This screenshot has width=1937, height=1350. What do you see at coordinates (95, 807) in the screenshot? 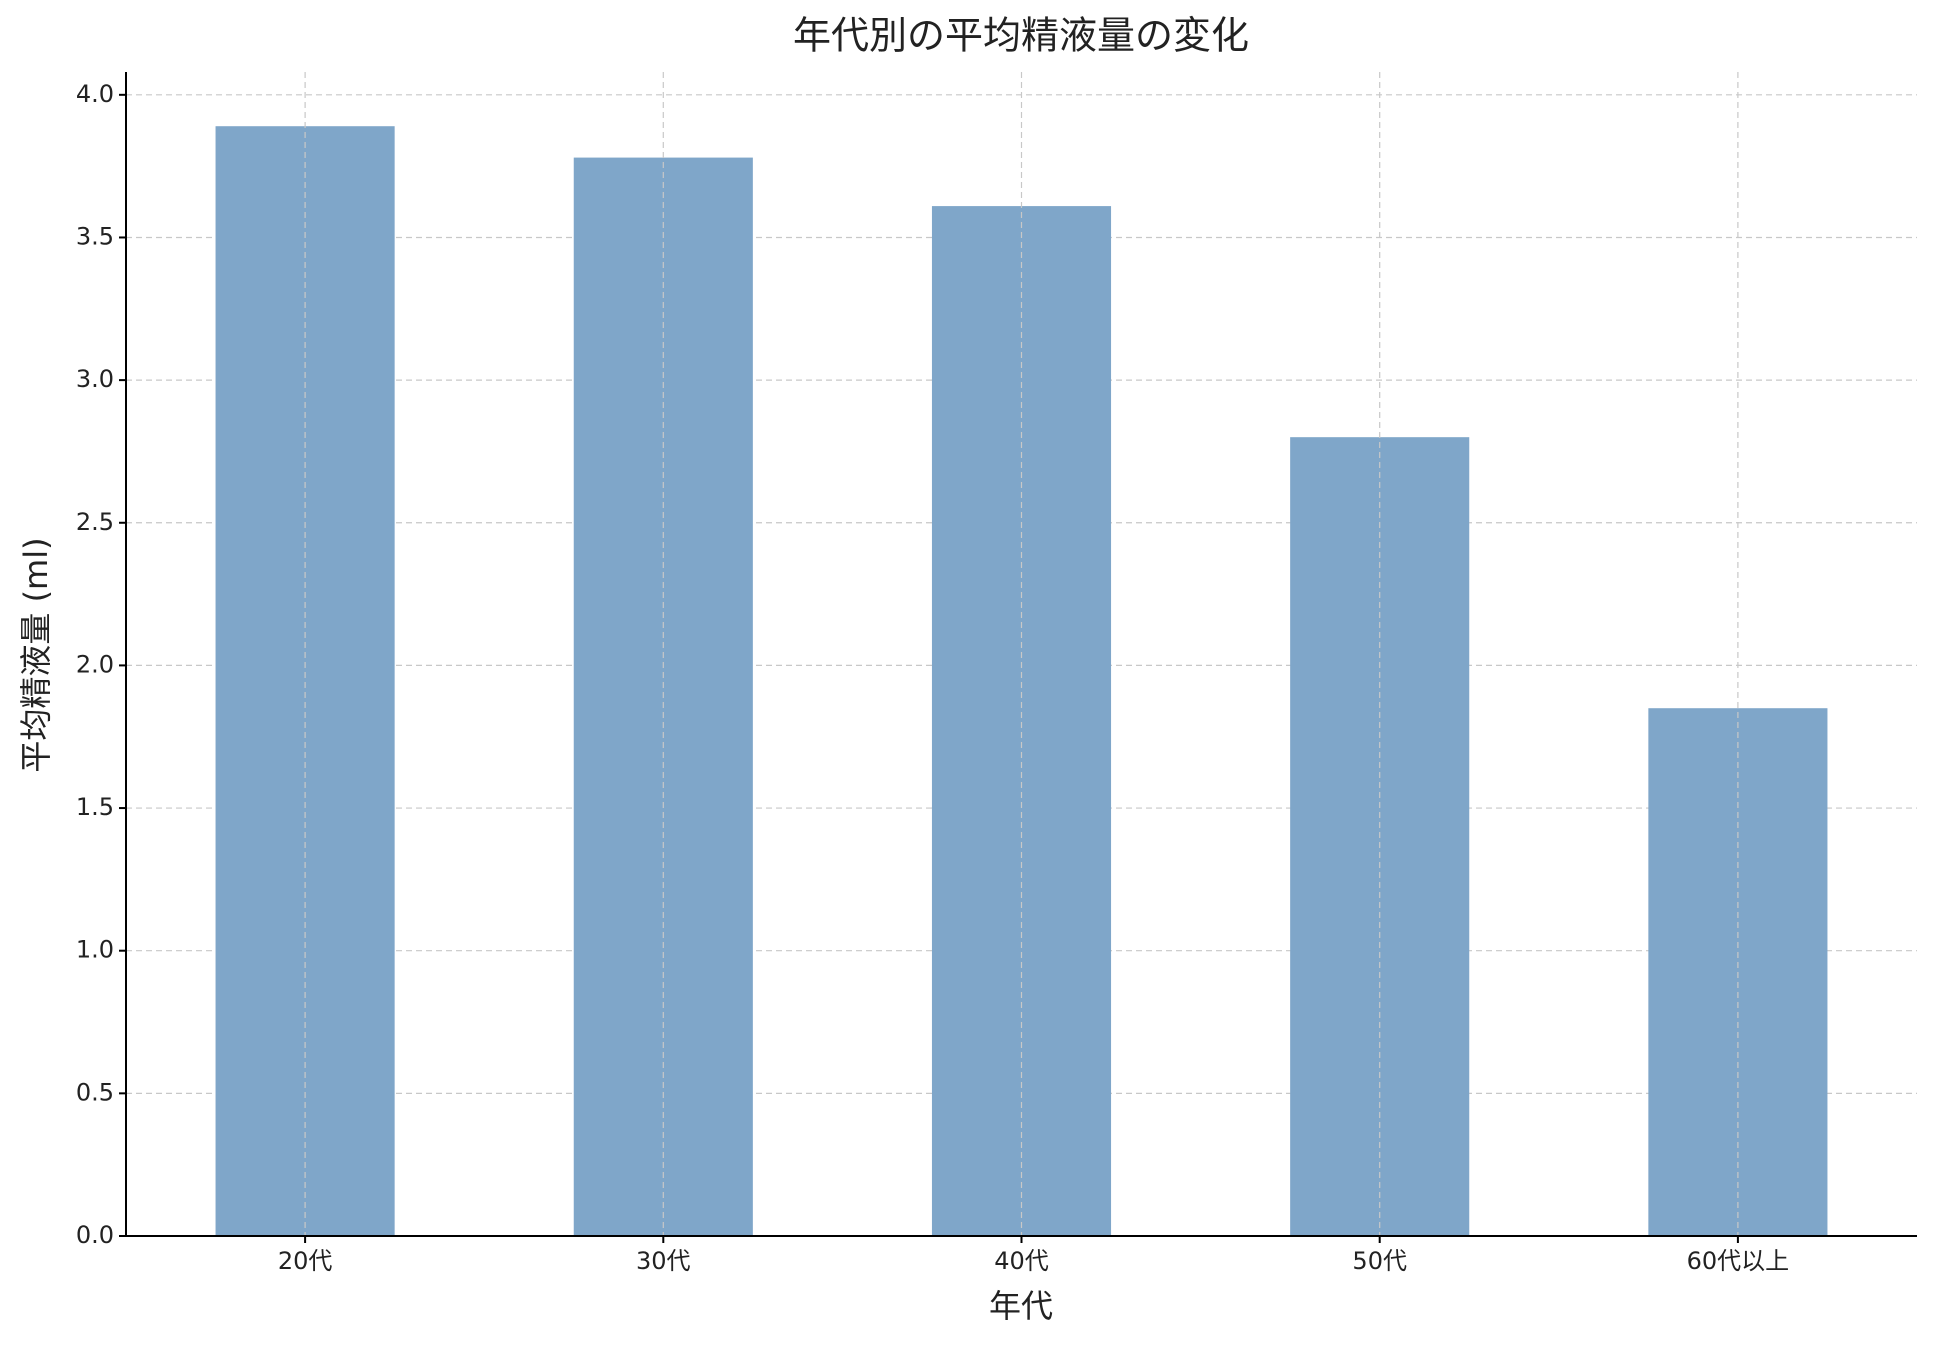
I see `y-tick-label: 1.5` at bounding box center [95, 807].